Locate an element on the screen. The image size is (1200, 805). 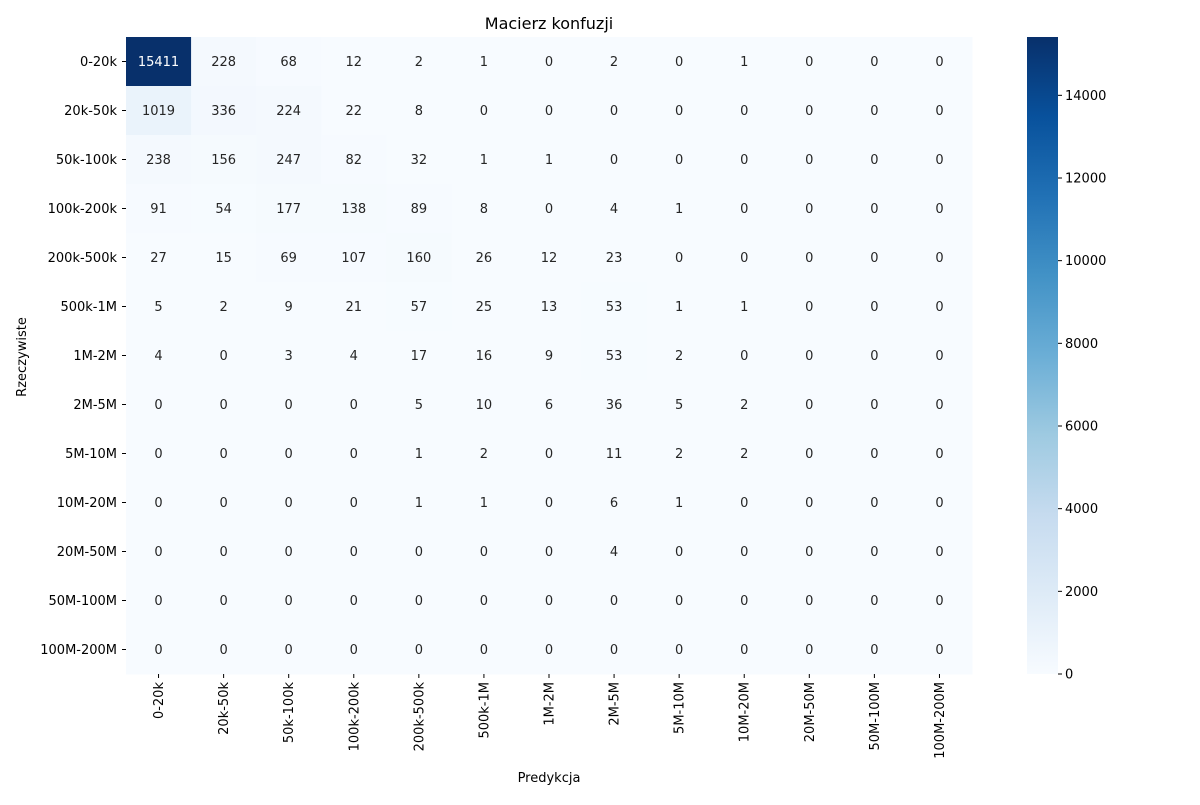
y-tick-label: 2M-5M is located at coordinates (95, 405).